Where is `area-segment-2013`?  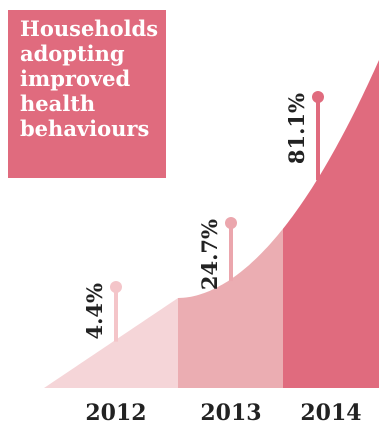 area-segment-2013 is located at coordinates (230, 308).